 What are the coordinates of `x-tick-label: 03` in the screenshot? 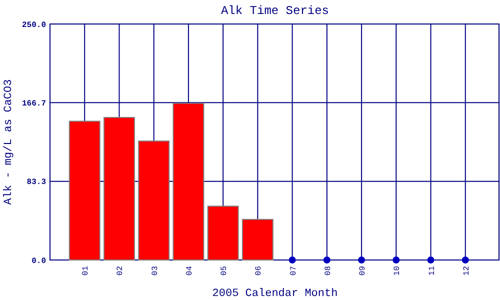 It's located at (155, 271).